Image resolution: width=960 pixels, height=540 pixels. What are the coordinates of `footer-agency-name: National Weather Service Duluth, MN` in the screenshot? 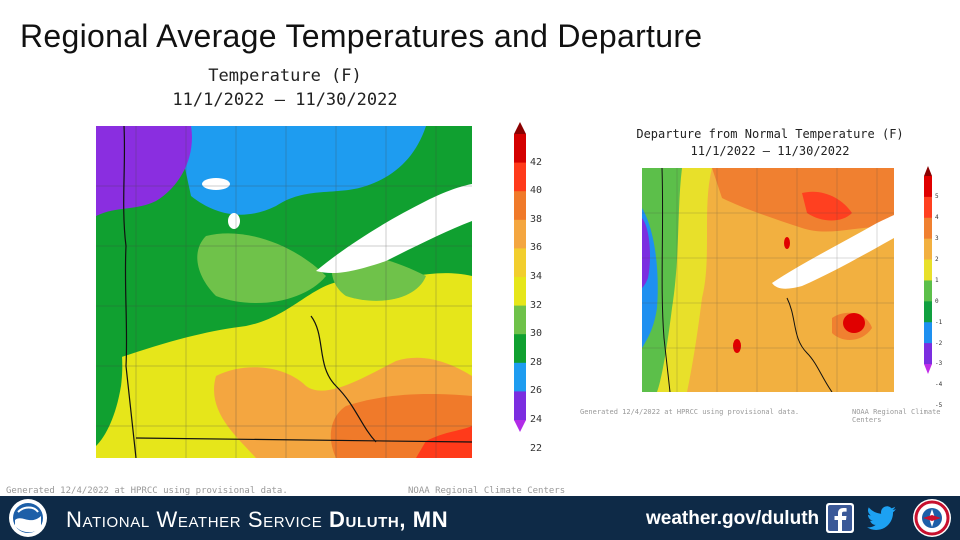 It's located at (257, 520).